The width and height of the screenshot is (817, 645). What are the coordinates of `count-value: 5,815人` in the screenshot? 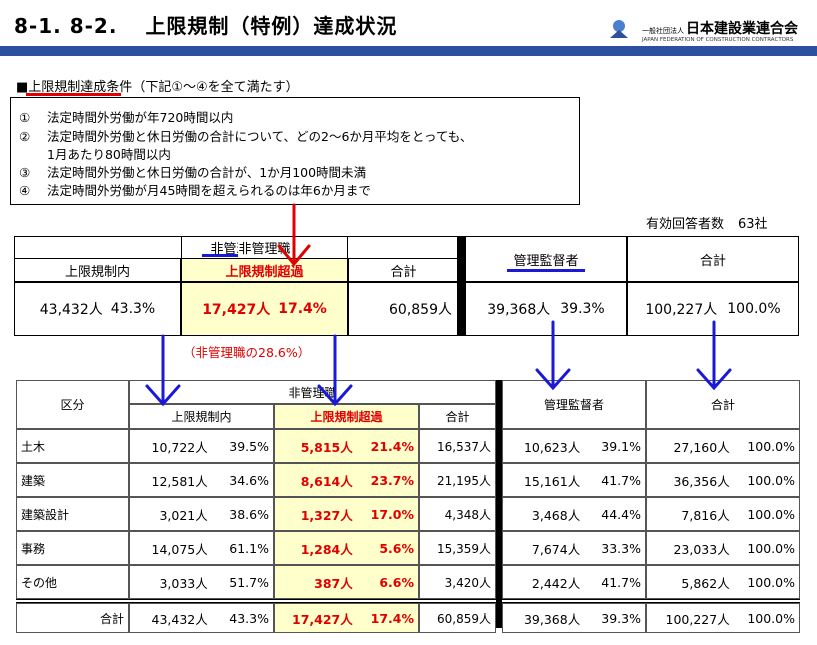 It's located at (326, 447).